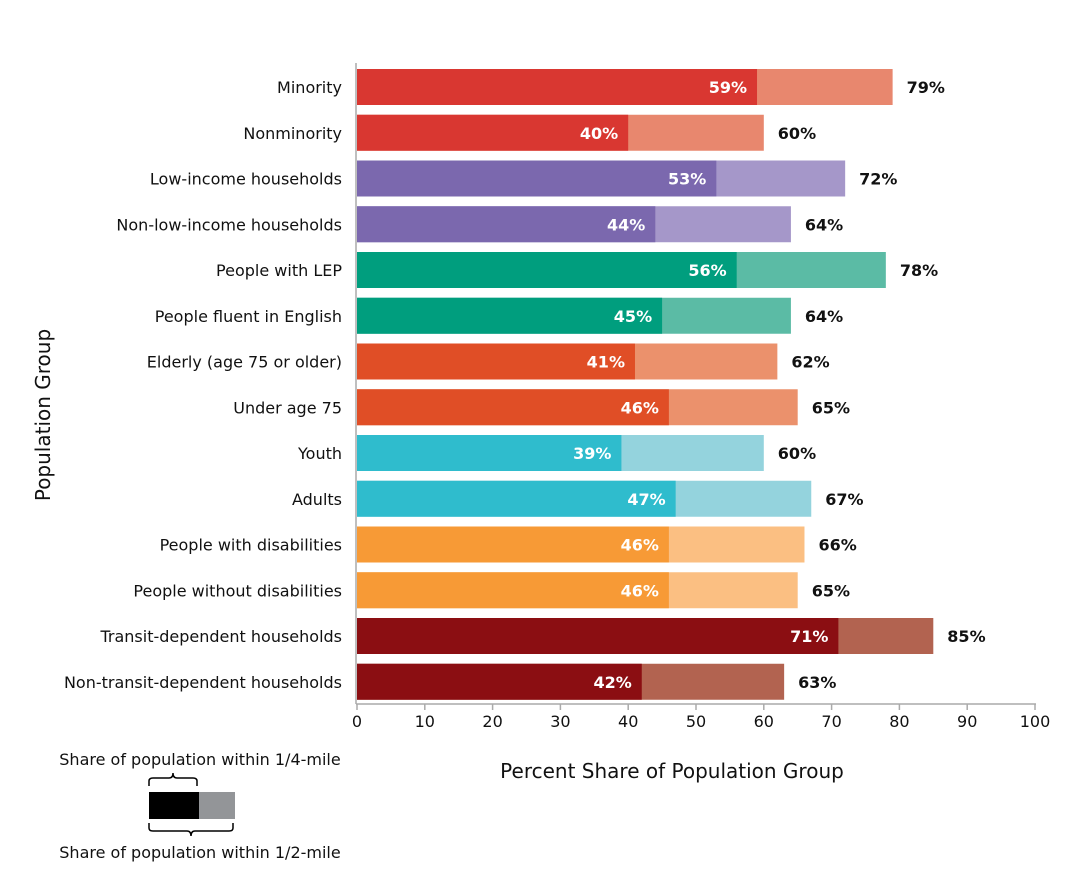  I want to click on category-label: Youth, so click(319, 453).